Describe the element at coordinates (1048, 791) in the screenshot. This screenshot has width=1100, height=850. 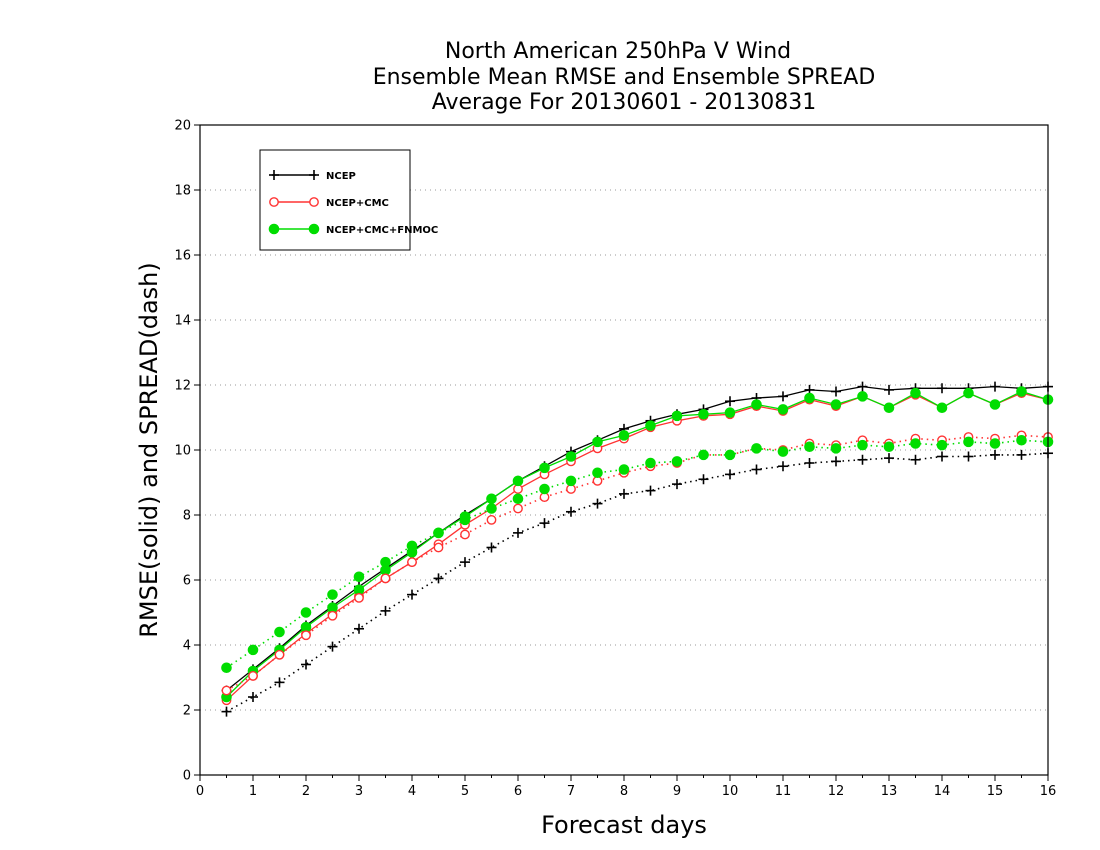
I see `x-tick-label: 16` at that location.